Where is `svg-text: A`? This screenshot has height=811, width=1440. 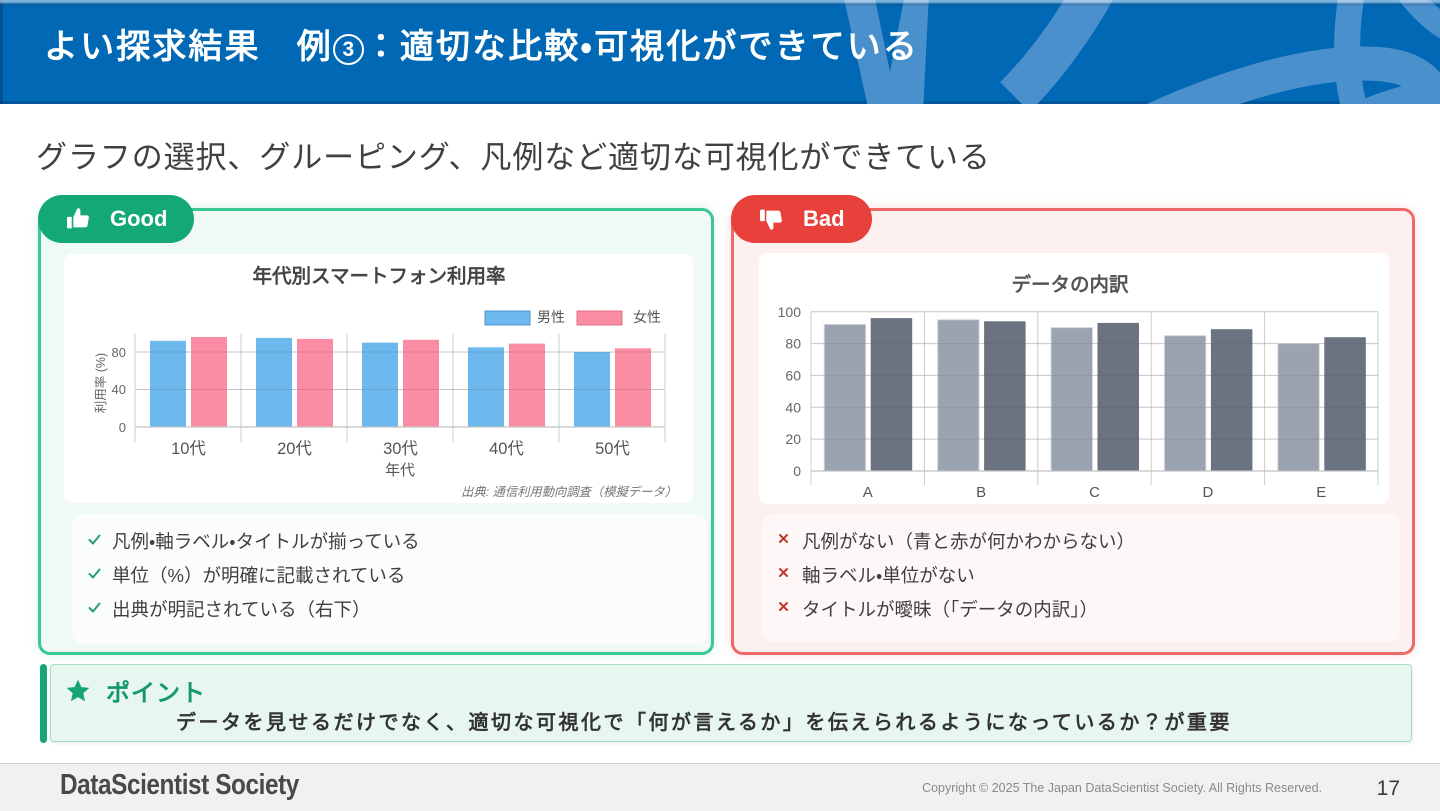
svg-text: A is located at coordinates (868, 492).